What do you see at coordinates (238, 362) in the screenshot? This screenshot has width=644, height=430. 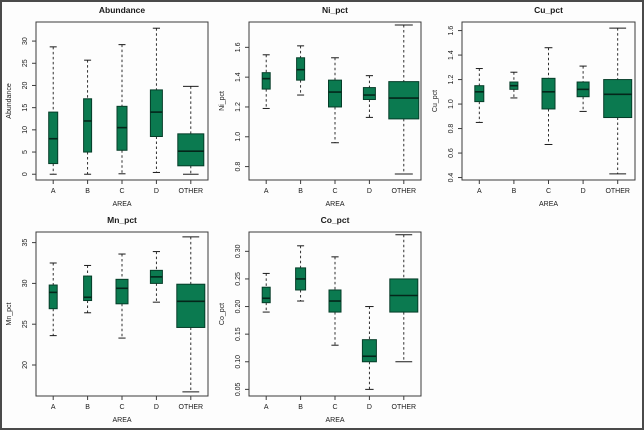 I see `svg-text: 0.10` at bounding box center [238, 362].